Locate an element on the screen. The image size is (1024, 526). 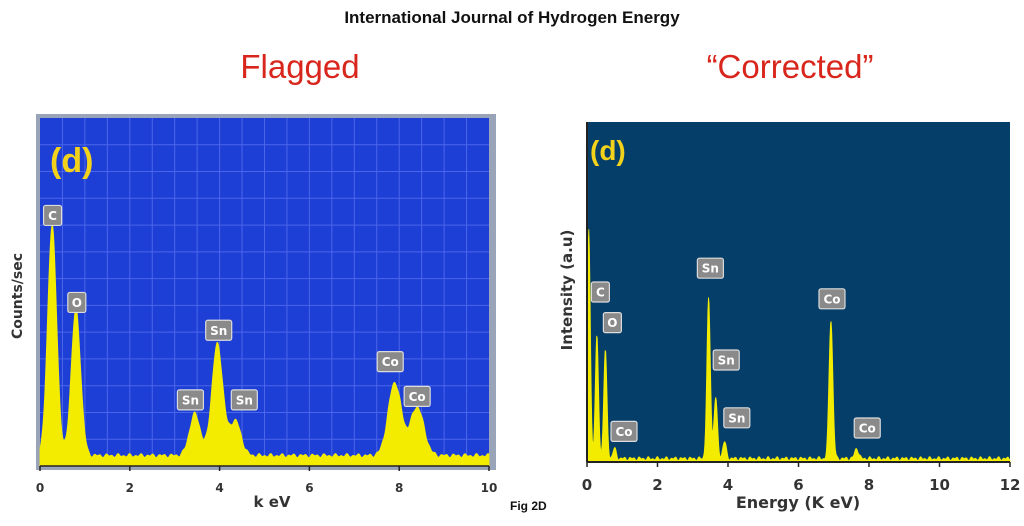
x-axis-label: Energy (K eV) is located at coordinates (798, 502).